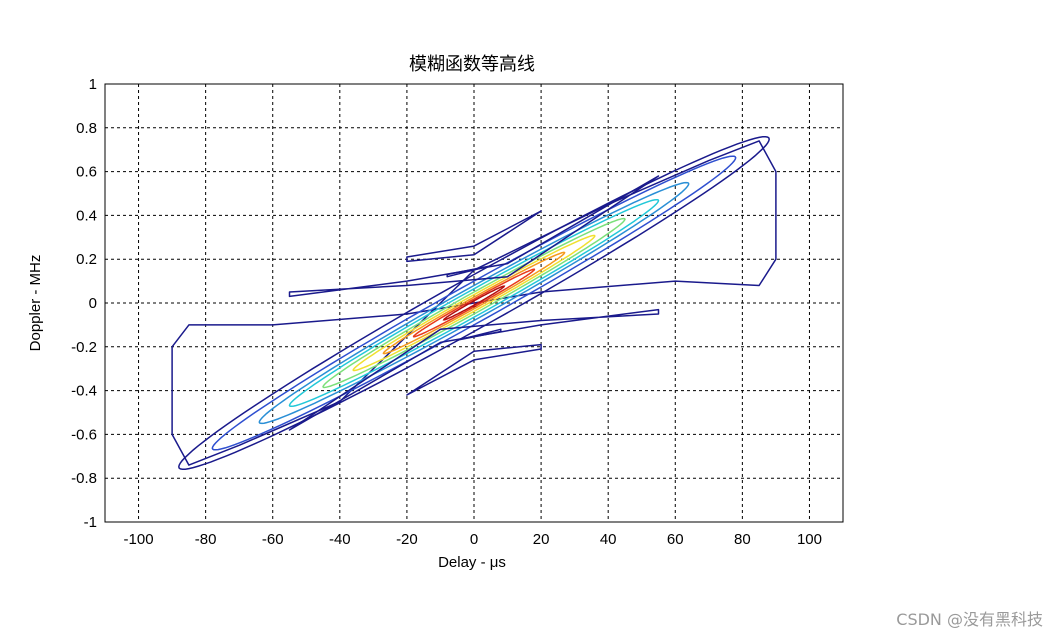 This screenshot has height=636, width=1057. Describe the element at coordinates (273, 539) in the screenshot. I see `x-tick-label: -60` at that location.